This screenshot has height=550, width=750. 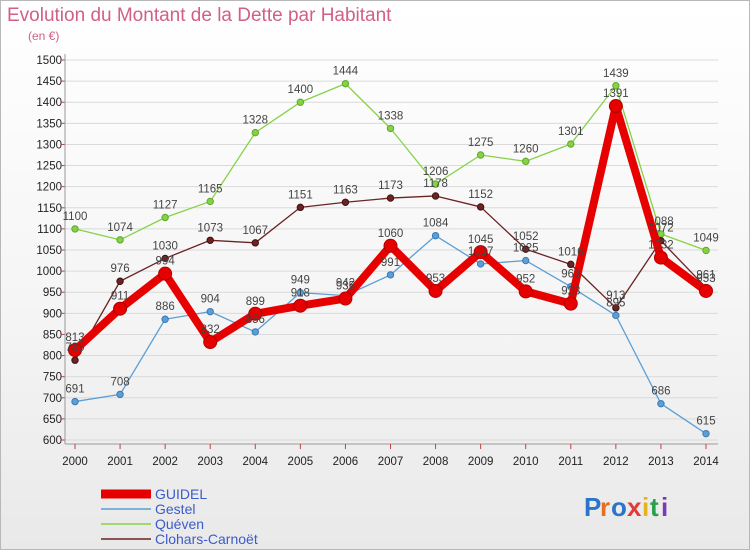 What do you see at coordinates (49, 167) in the screenshot?
I see `y-tick-label: 1250` at bounding box center [49, 167].